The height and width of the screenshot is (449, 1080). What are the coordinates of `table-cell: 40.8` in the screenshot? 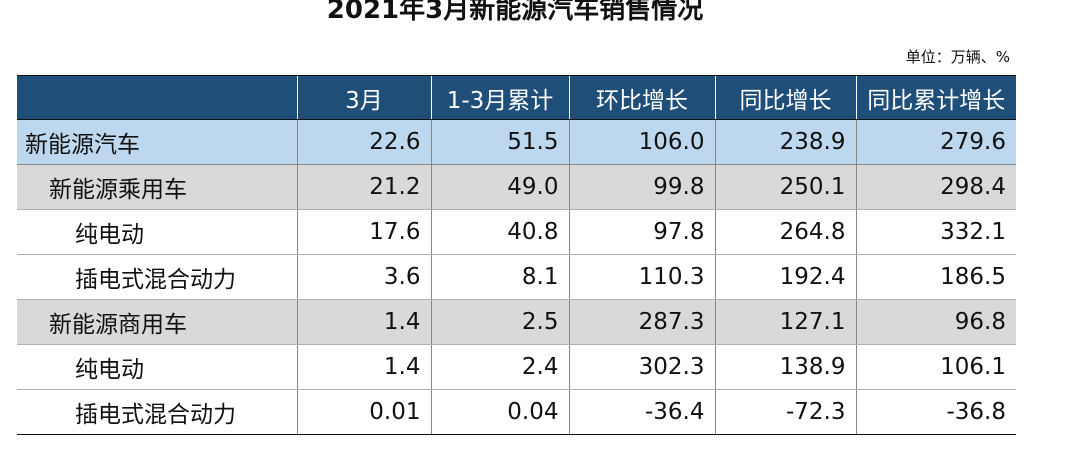 It's located at (499, 232).